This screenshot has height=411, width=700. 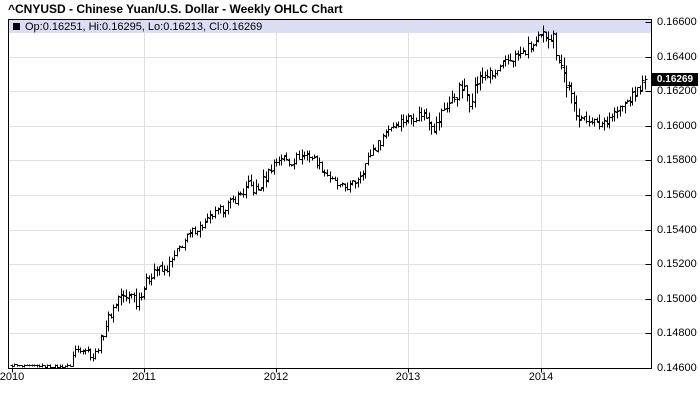 I want to click on x-axis-label: 2011, so click(x=144, y=377).